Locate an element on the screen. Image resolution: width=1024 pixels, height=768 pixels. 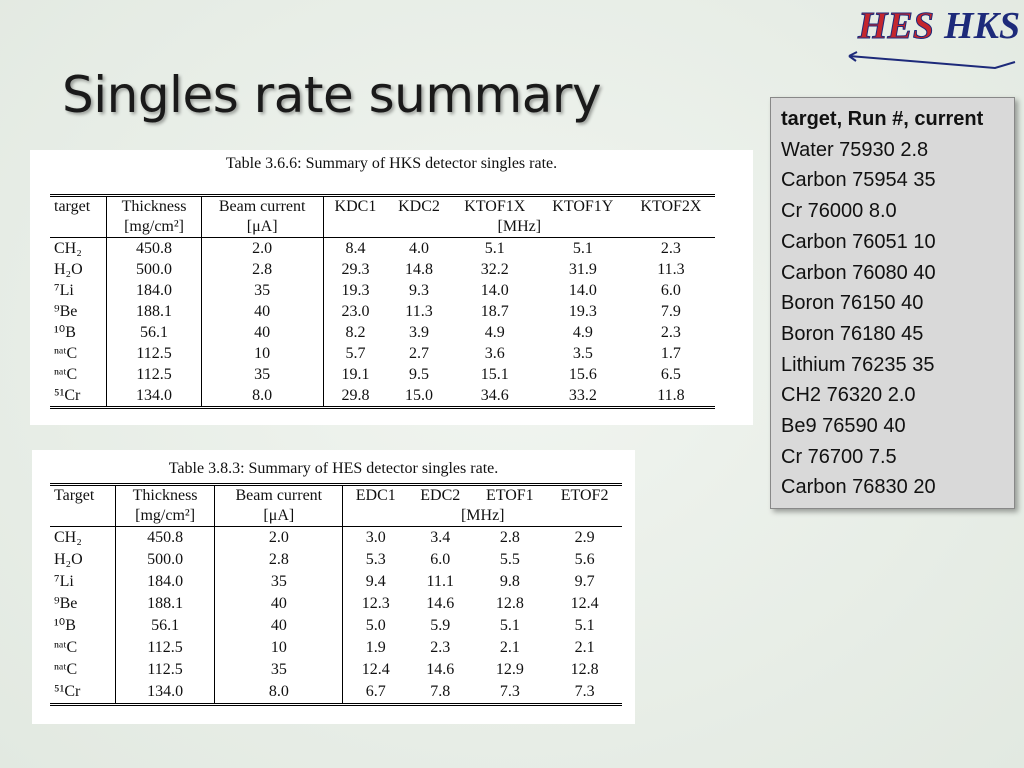
header-cell: EDC2 is located at coordinates (440, 494).